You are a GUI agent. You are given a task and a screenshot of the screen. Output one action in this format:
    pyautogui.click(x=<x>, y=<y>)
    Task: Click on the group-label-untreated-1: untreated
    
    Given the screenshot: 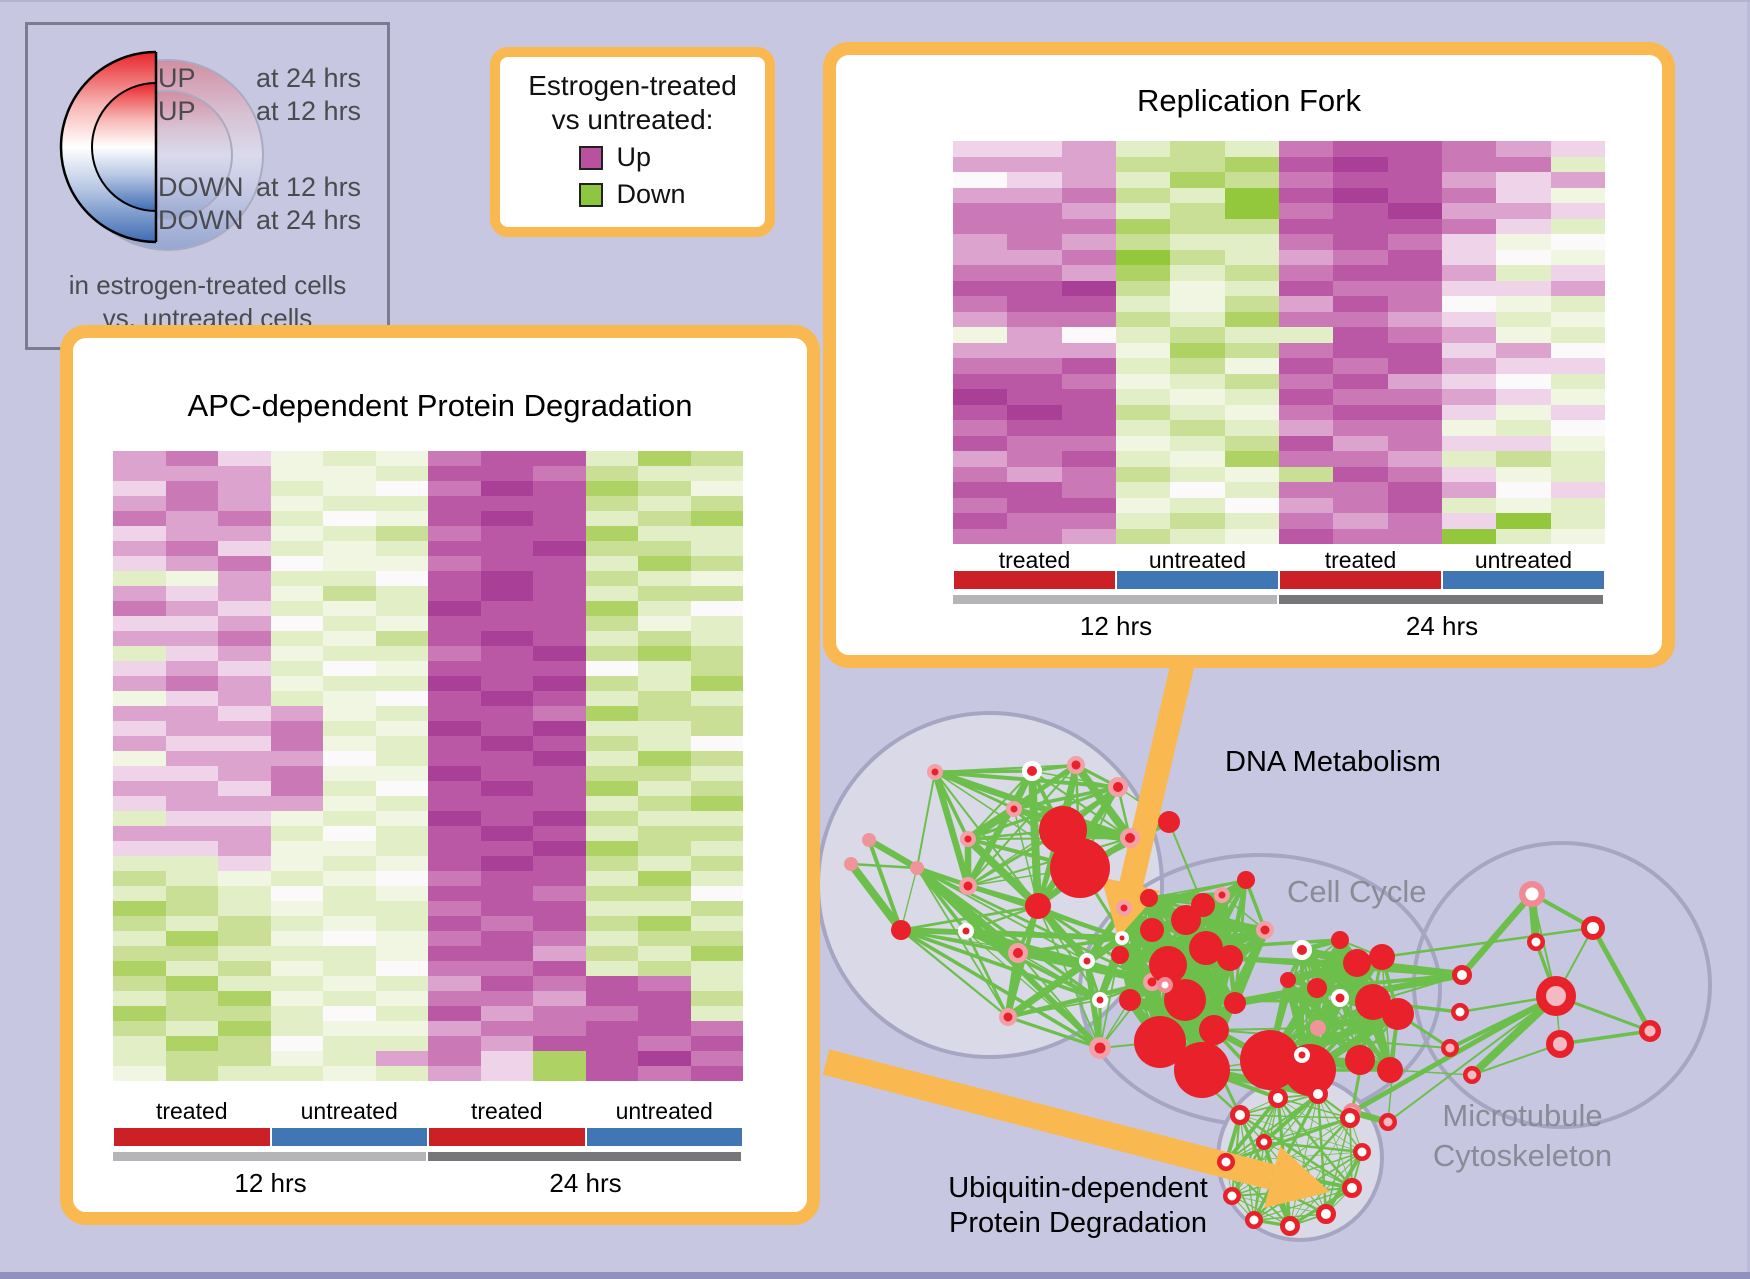 What is the action you would take?
    pyautogui.click(x=349, y=1111)
    